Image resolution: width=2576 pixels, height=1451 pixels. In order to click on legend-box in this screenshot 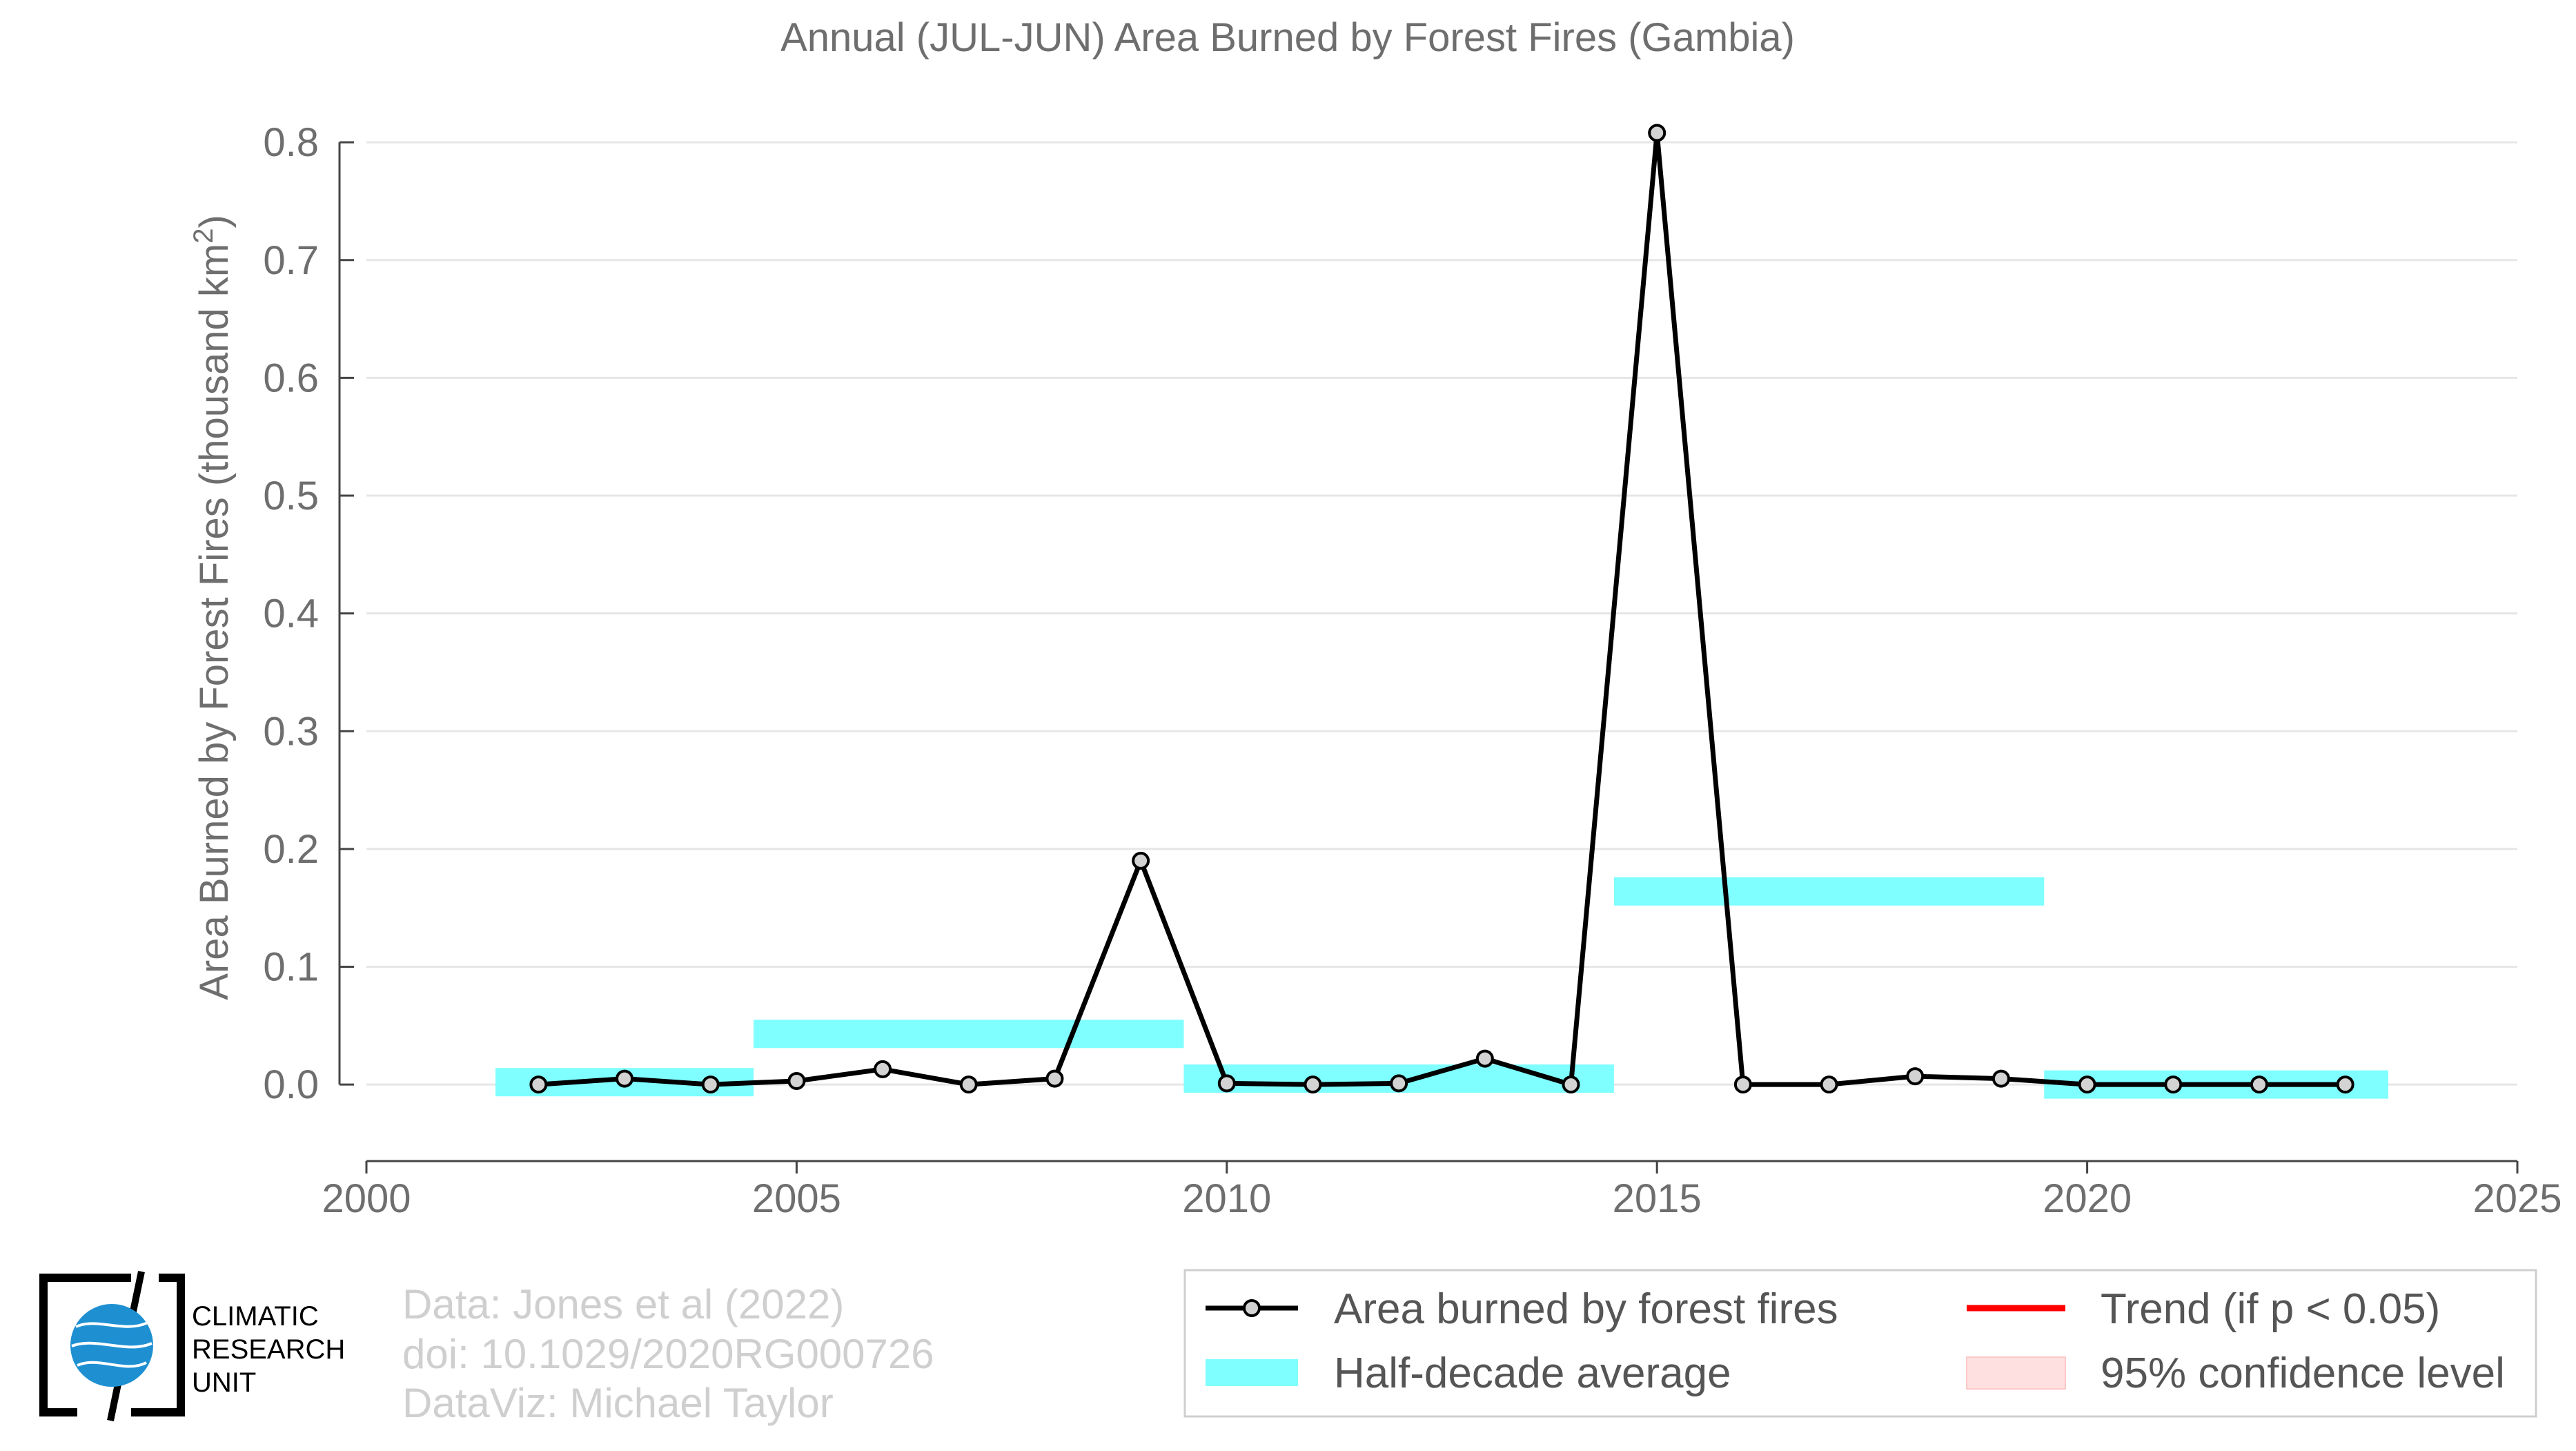, I will do `click(1860, 1344)`.